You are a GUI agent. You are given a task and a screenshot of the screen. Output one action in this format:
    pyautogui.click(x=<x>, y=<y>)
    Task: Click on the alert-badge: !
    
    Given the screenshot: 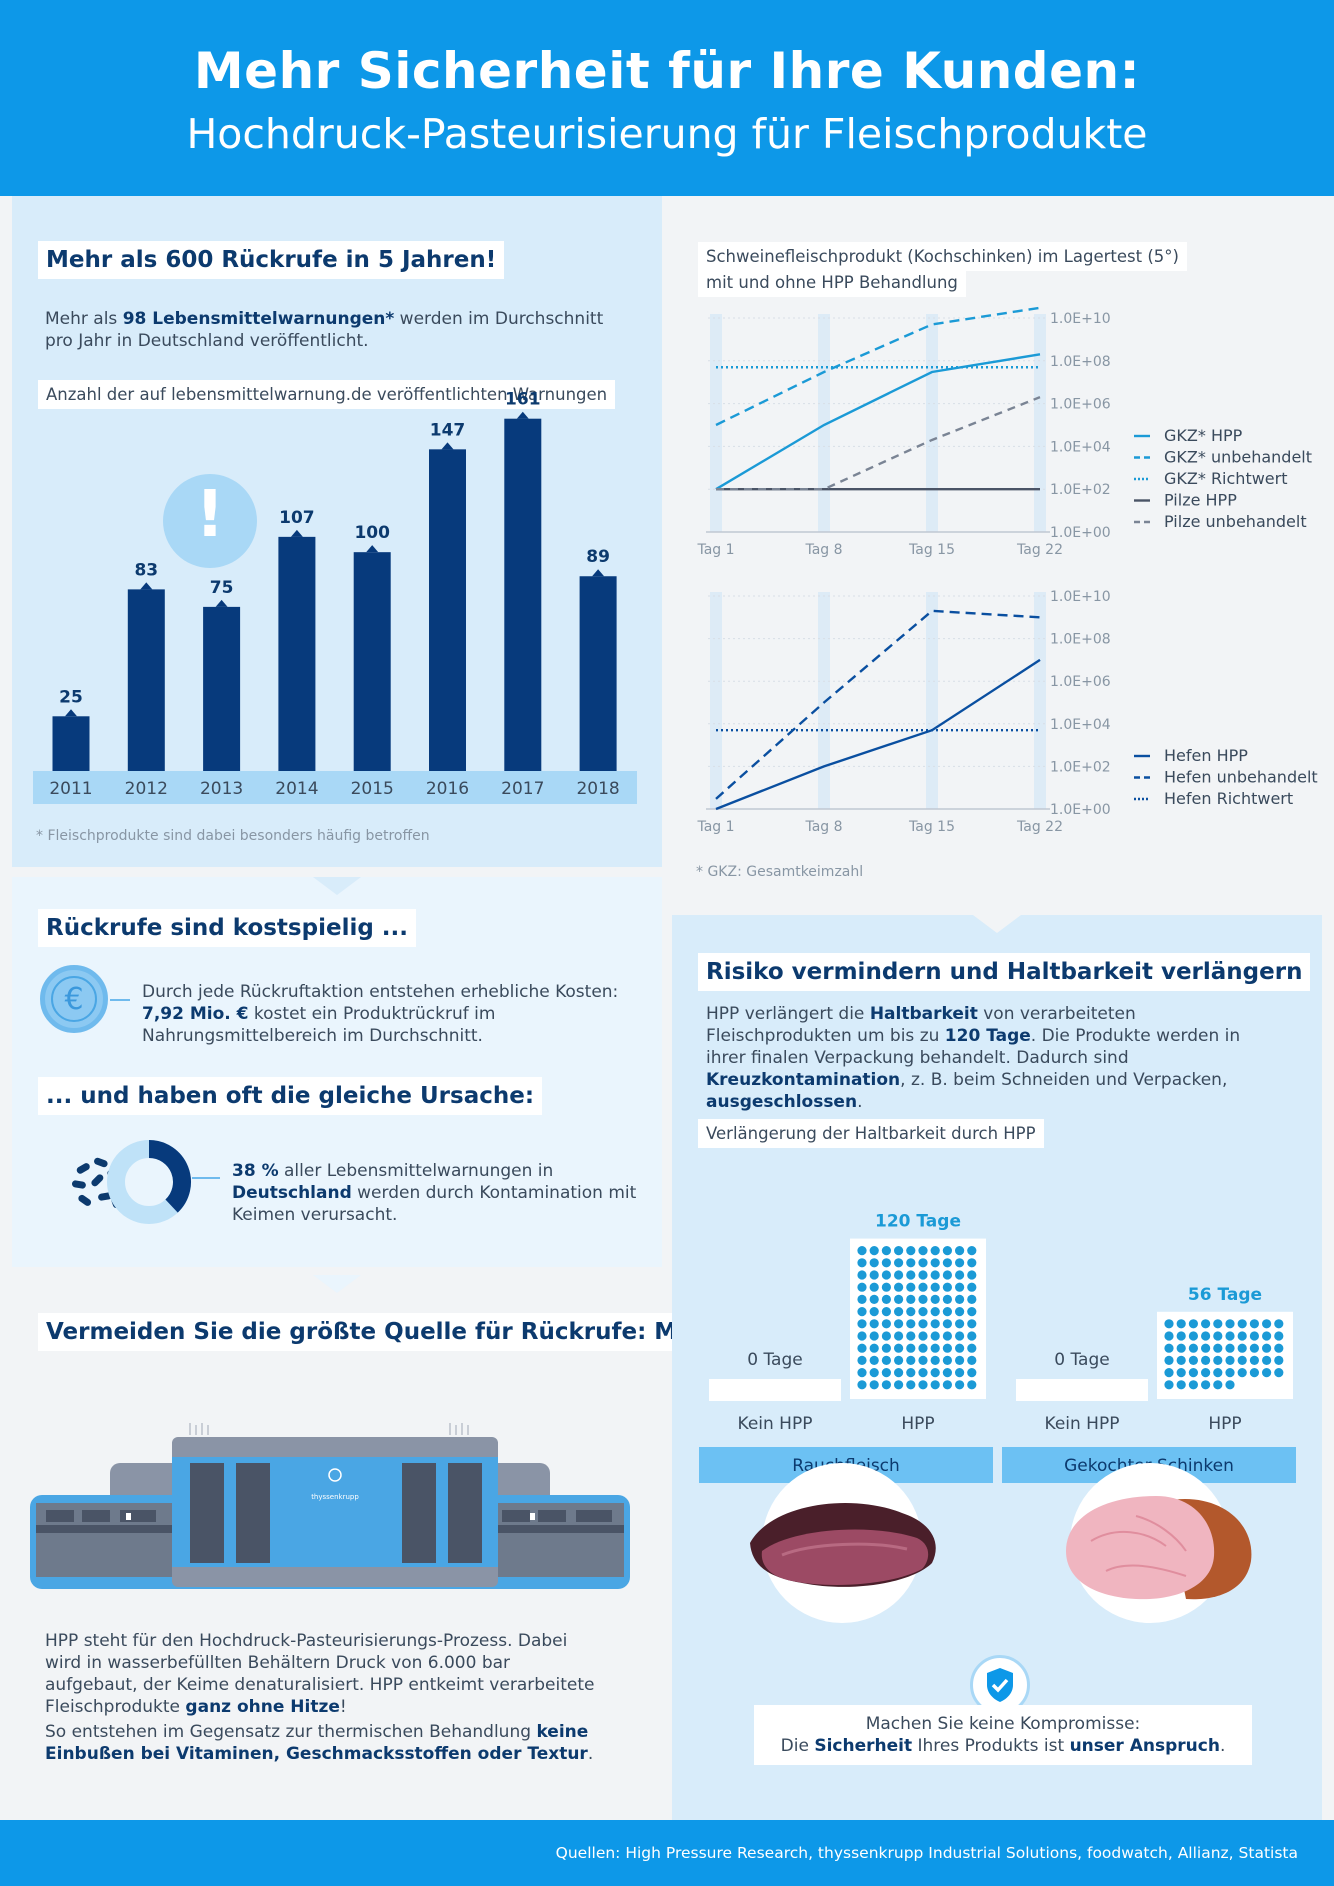 What is the action you would take?
    pyautogui.click(x=210, y=521)
    